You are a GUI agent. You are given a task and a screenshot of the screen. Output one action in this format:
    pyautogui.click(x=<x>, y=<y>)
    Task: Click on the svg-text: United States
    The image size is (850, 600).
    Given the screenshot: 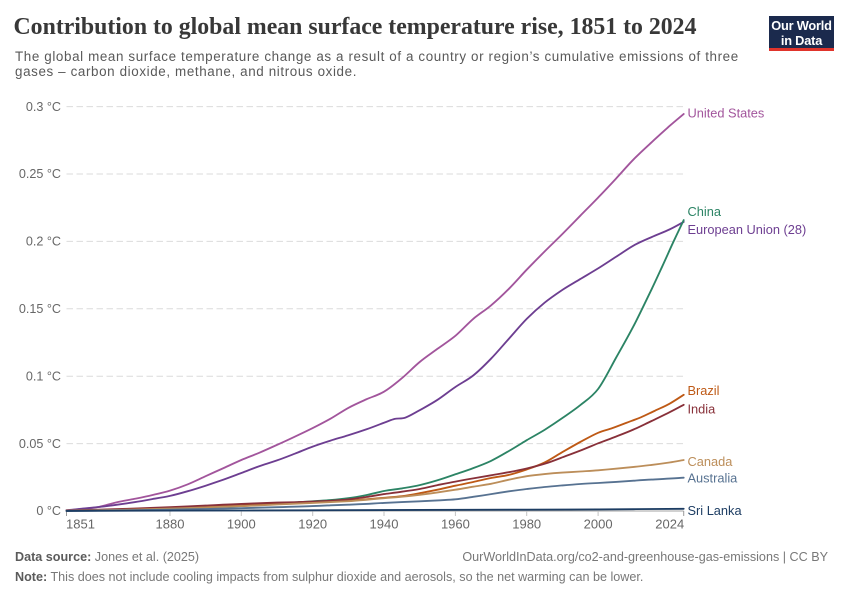 What is the action you would take?
    pyautogui.click(x=726, y=113)
    